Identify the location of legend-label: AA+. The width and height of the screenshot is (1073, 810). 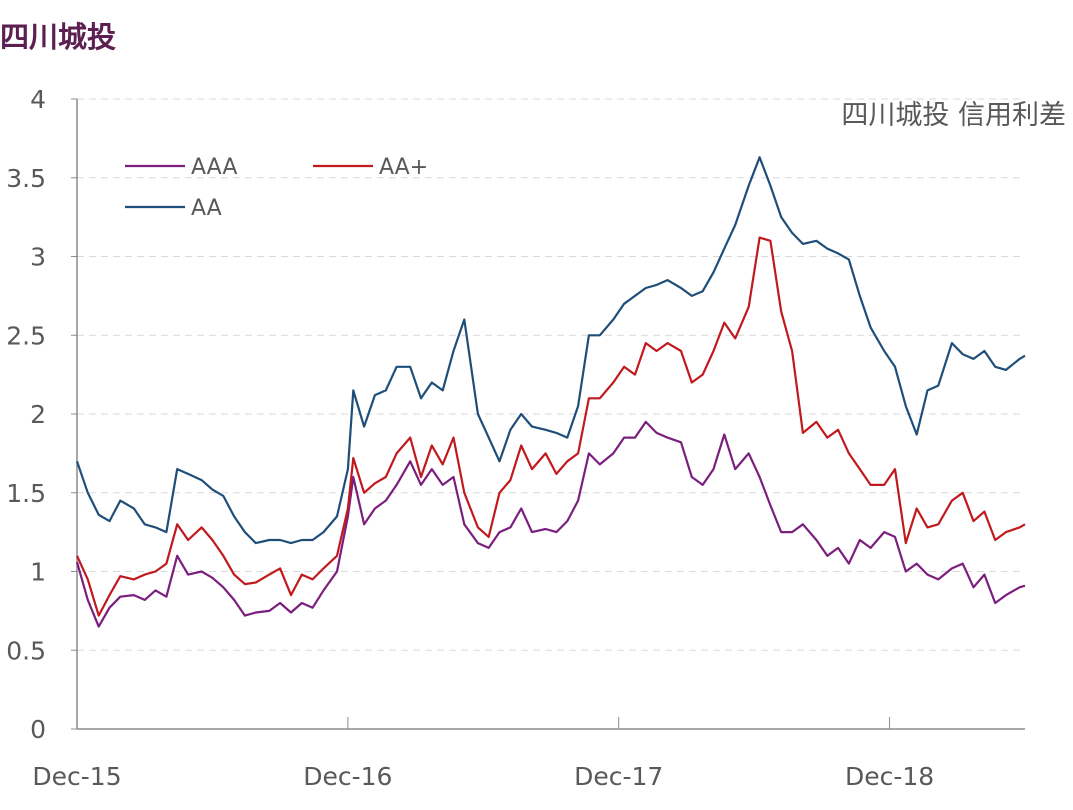
(403, 167).